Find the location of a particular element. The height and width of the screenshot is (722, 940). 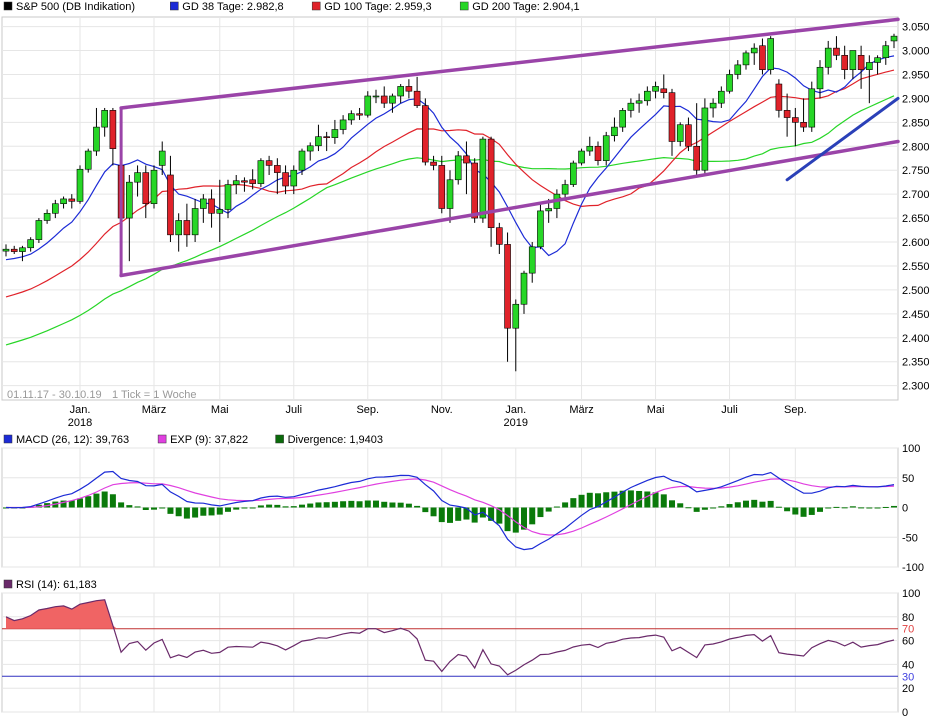

price-tick-label-13: 2.950 is located at coordinates (916, 75).